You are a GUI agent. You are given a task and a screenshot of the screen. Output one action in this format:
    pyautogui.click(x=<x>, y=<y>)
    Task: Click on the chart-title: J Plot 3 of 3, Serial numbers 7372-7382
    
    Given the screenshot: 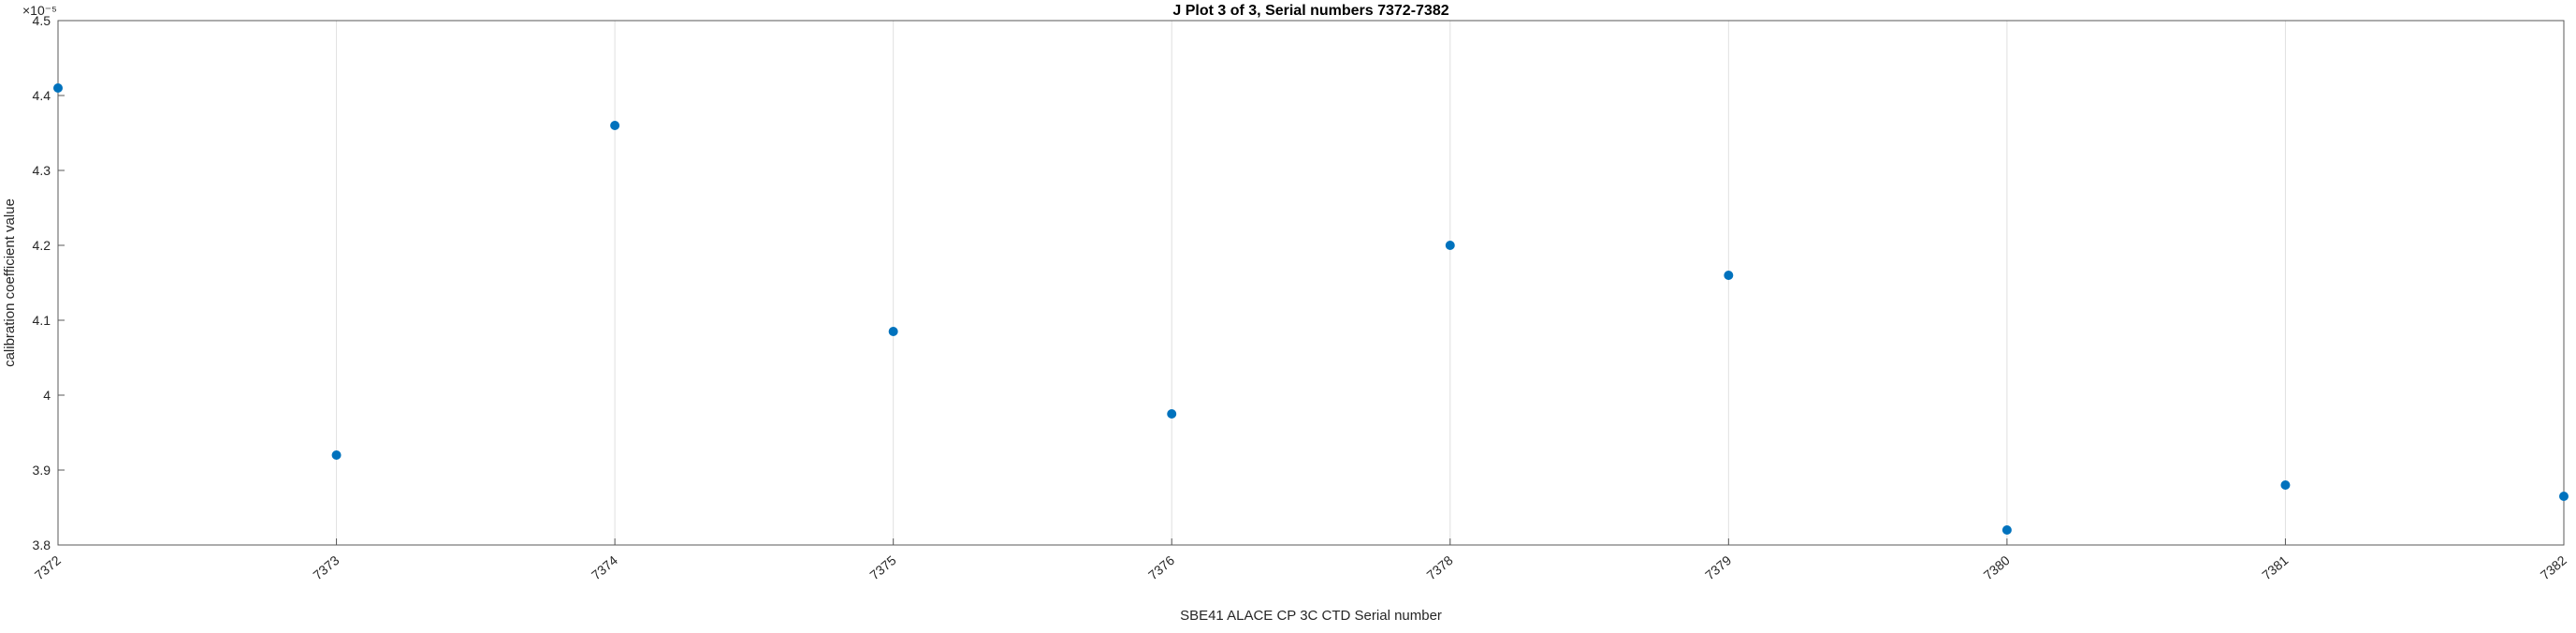 What is the action you would take?
    pyautogui.click(x=1310, y=11)
    